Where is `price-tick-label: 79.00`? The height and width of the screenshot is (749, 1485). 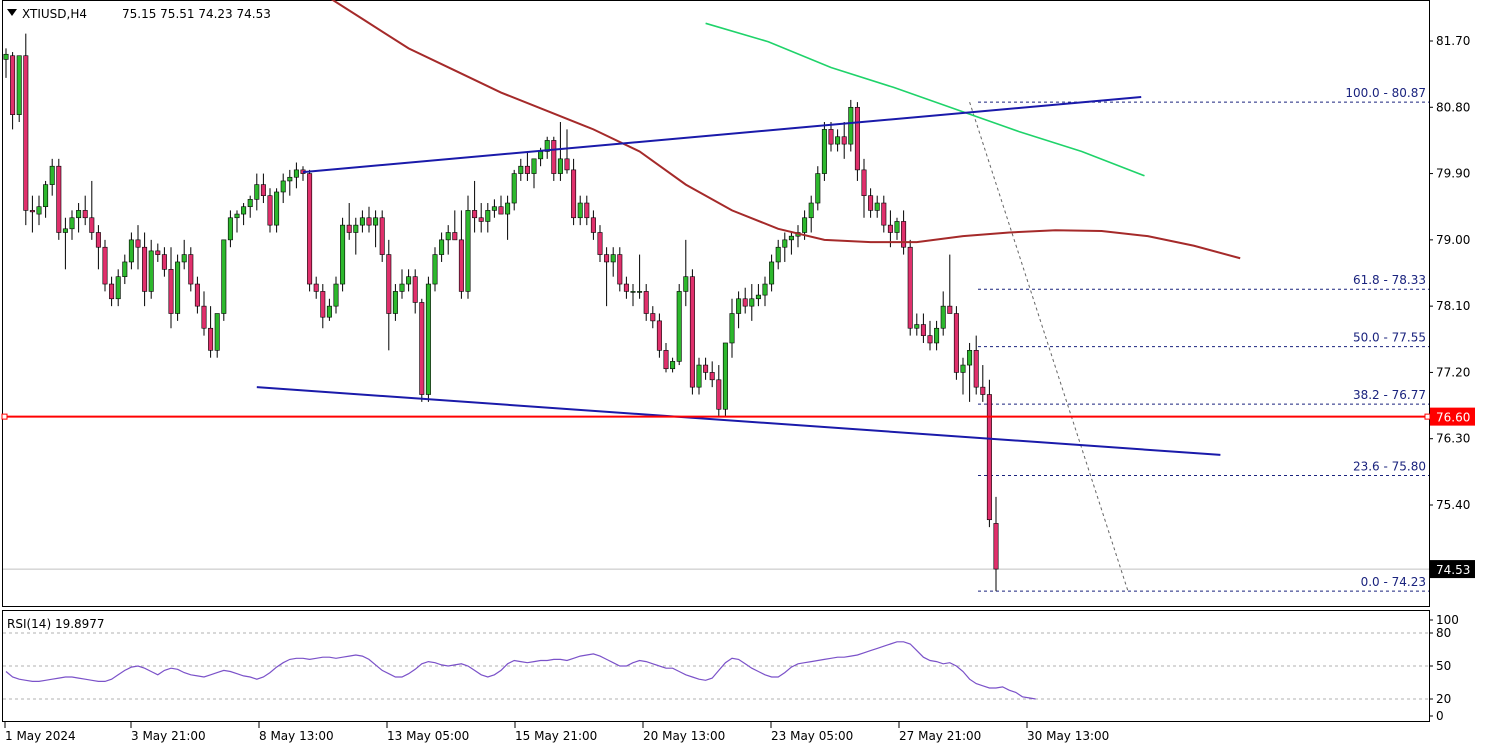 price-tick-label: 79.00 is located at coordinates (1453, 240).